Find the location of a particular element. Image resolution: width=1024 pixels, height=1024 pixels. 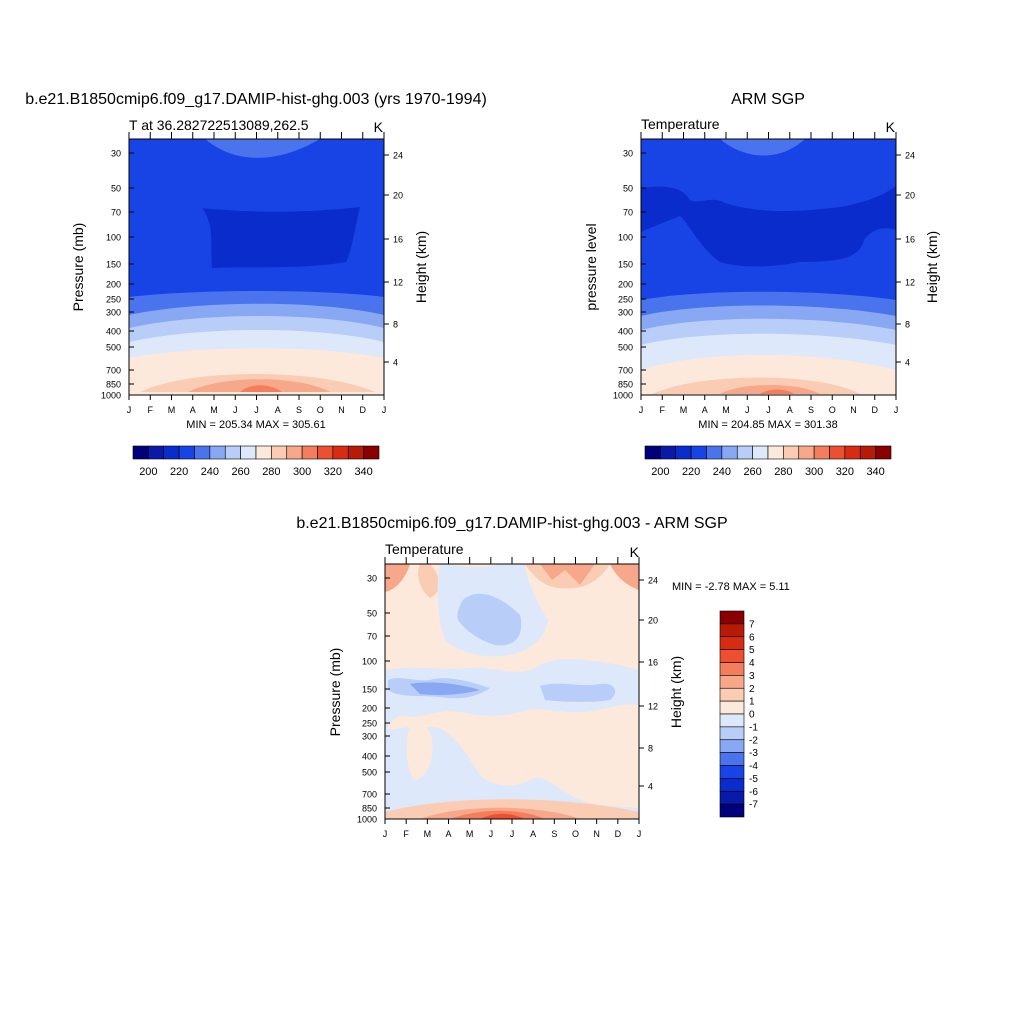

colorbar-label: -2 is located at coordinates (753, 740).